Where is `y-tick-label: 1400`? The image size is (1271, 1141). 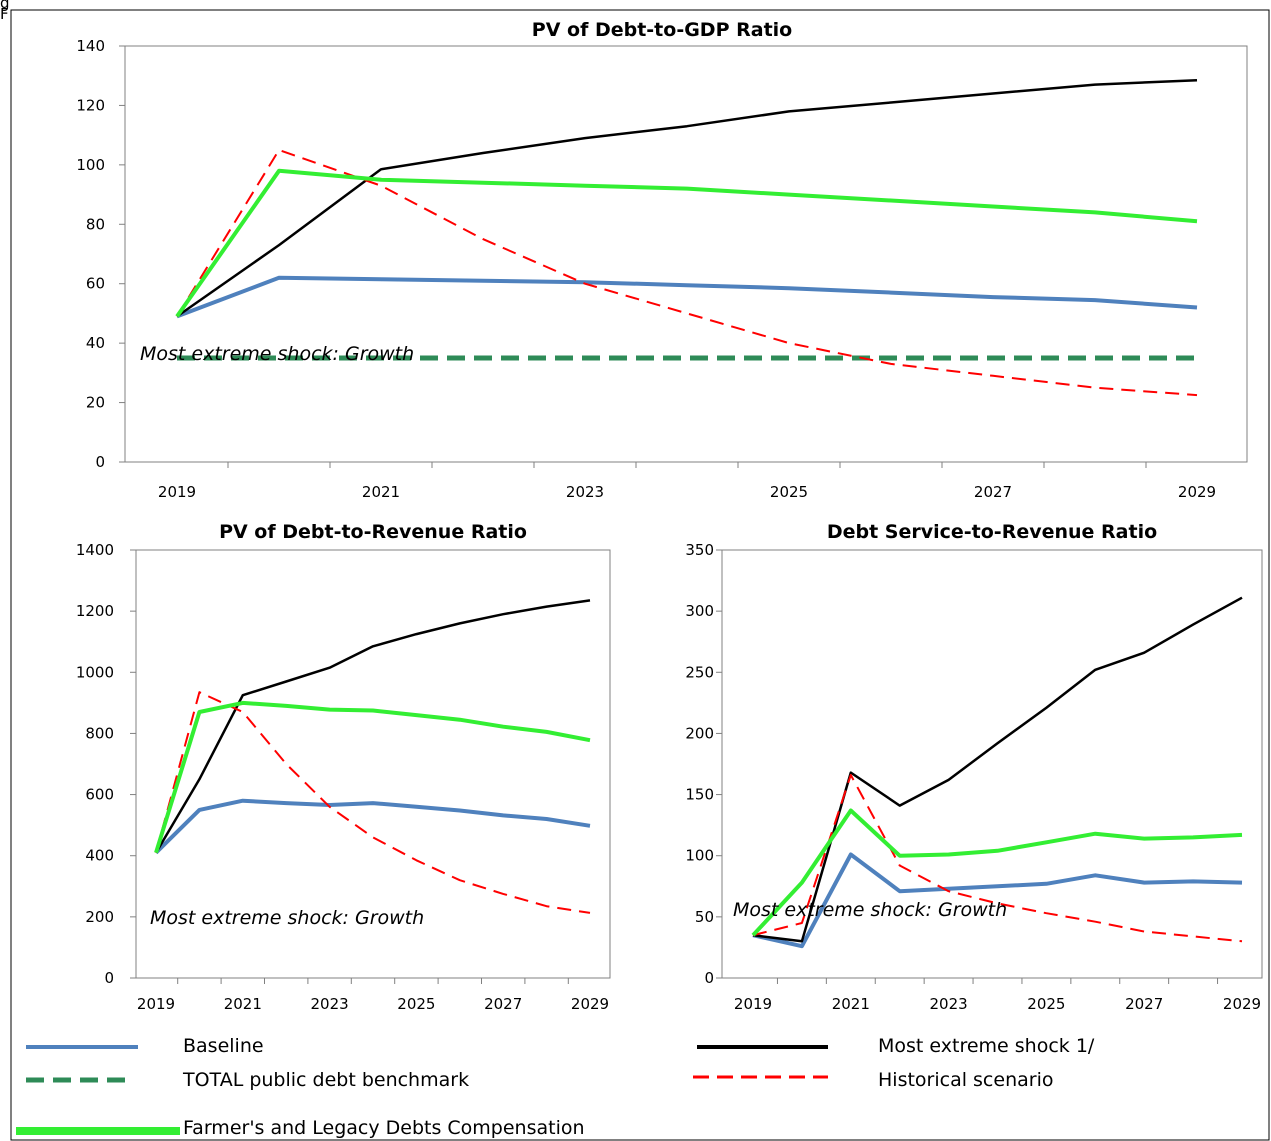
y-tick-label: 1400 is located at coordinates (95, 550).